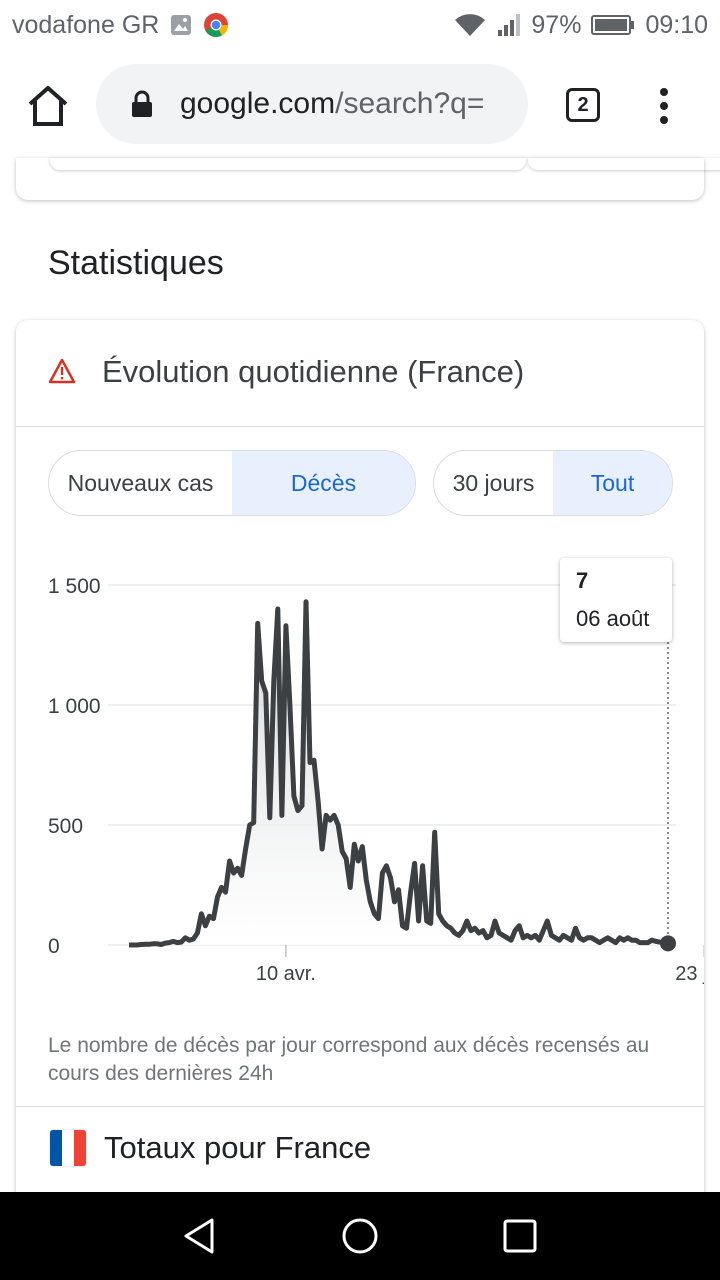 This screenshot has width=720, height=1280. I want to click on tab-switcher-button: 2, so click(583, 105).